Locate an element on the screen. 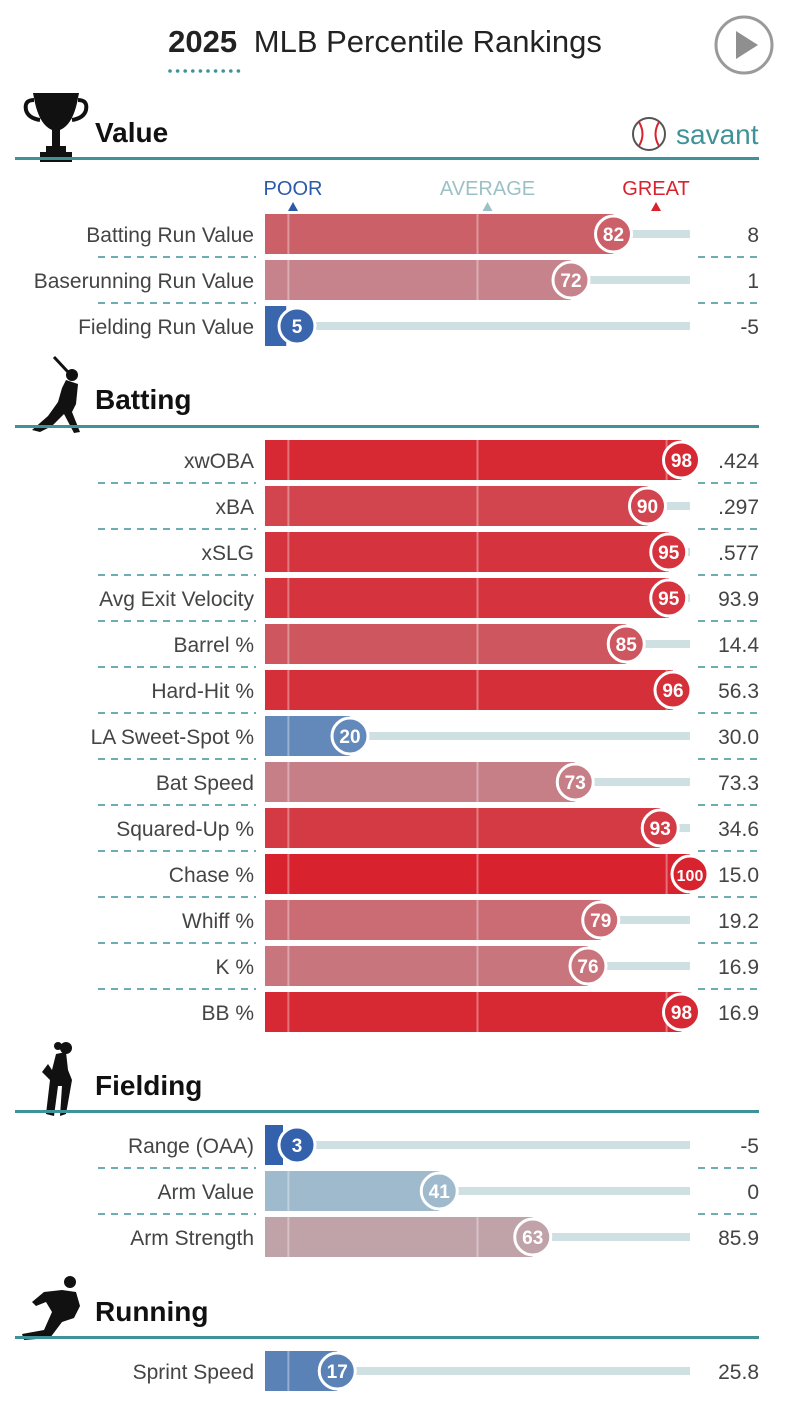  play-icon is located at coordinates (747, 45).